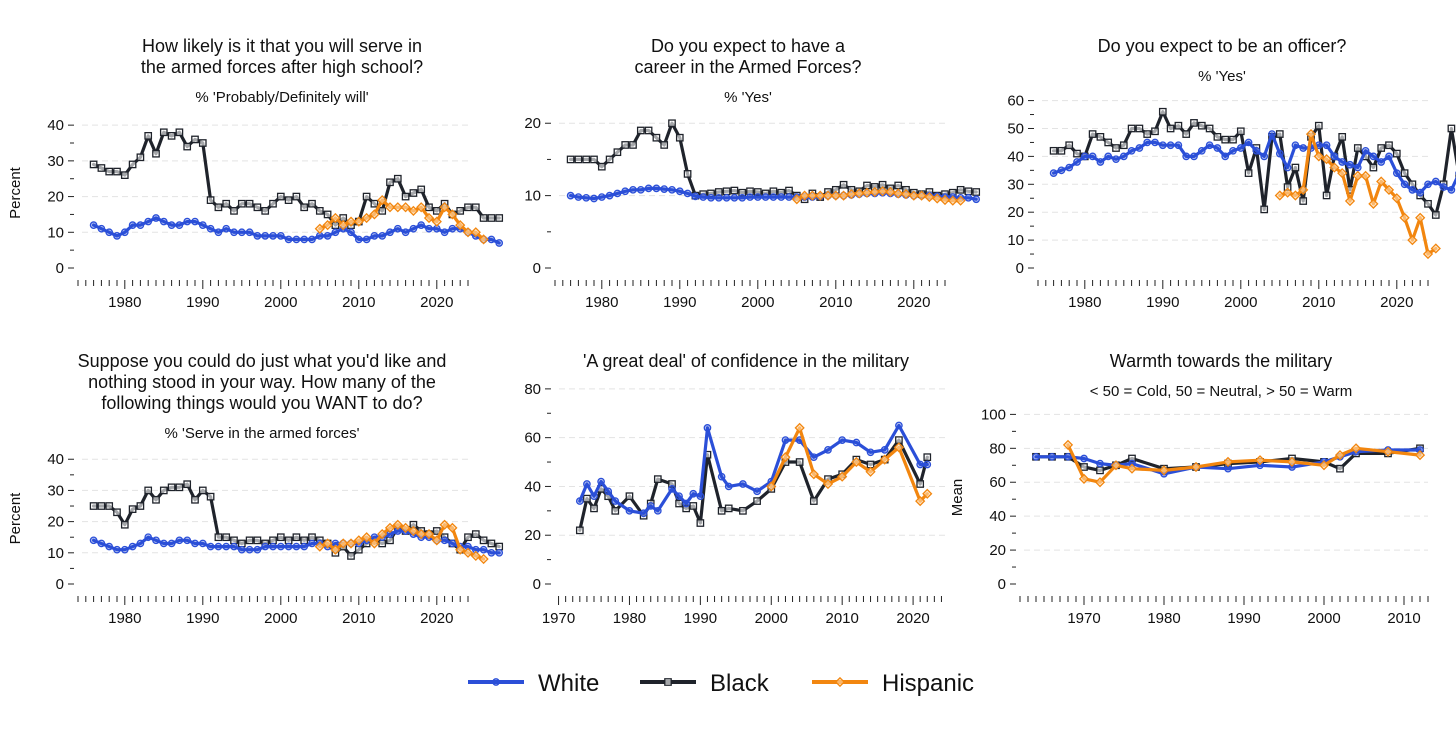 This screenshot has width=1456, height=729. Describe the element at coordinates (1357, 194) in the screenshot. I see `series-hispanic` at that location.